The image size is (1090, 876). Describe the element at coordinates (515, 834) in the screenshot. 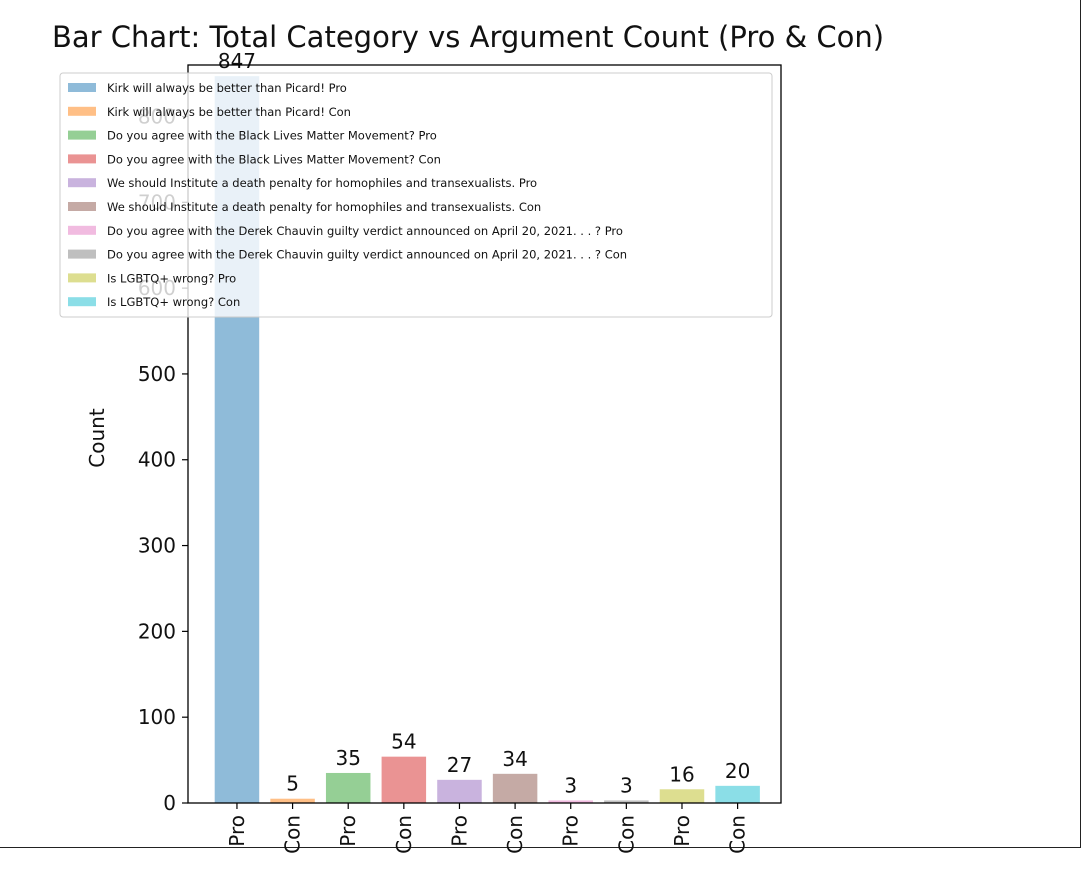

I see `x-tick-label-5: Con` at that location.